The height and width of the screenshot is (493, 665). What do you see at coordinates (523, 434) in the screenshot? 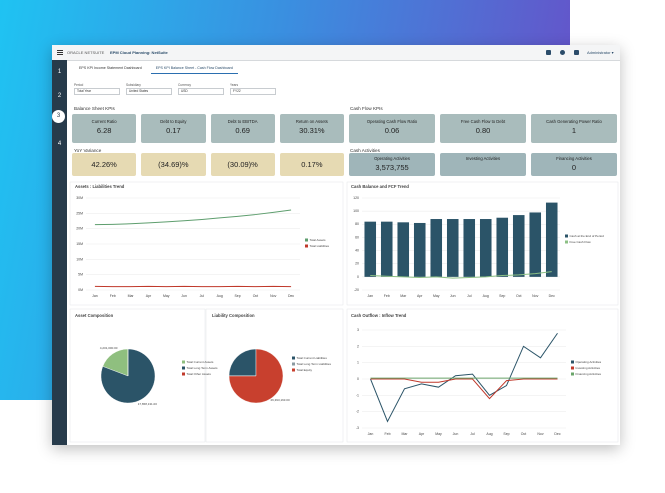
I see `x-tick-label: Oct` at bounding box center [523, 434].